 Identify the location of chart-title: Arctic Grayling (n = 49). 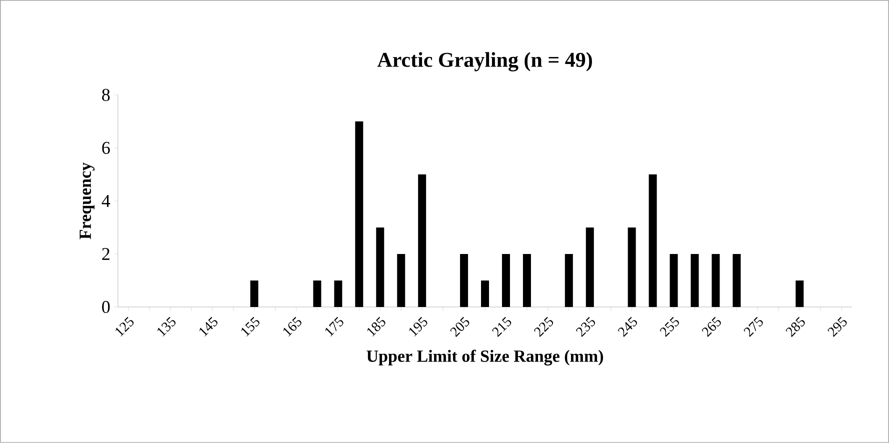
(484, 62).